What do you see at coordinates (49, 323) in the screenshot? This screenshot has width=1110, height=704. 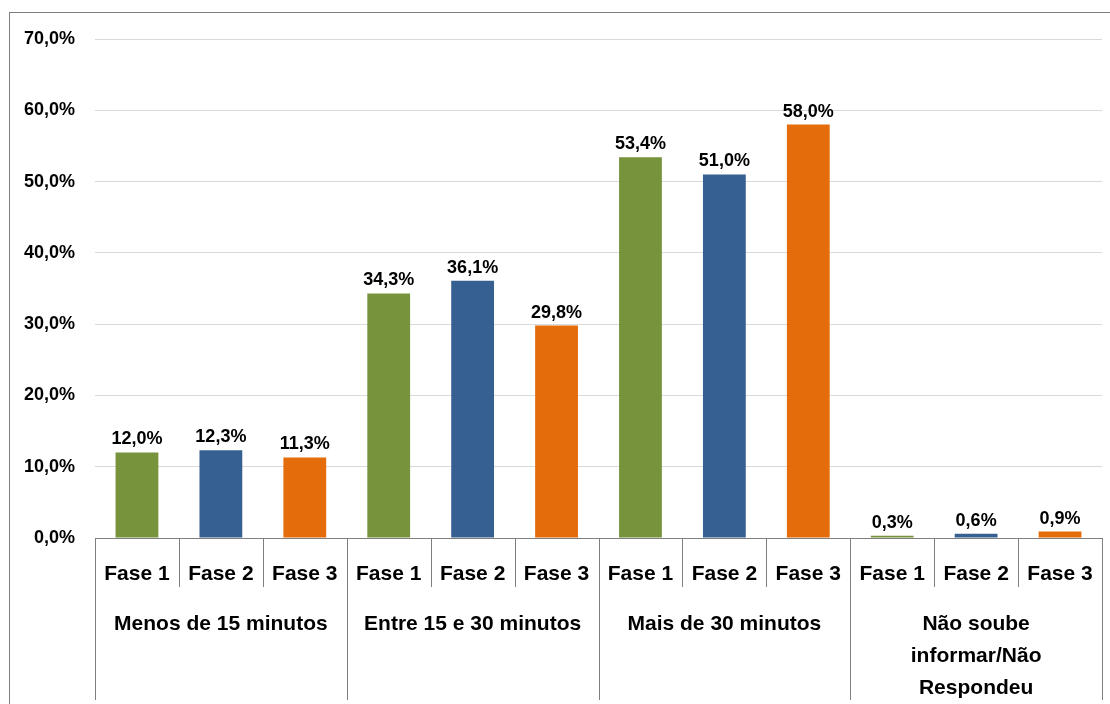 I see `y-tick-label: 30,0%` at bounding box center [49, 323].